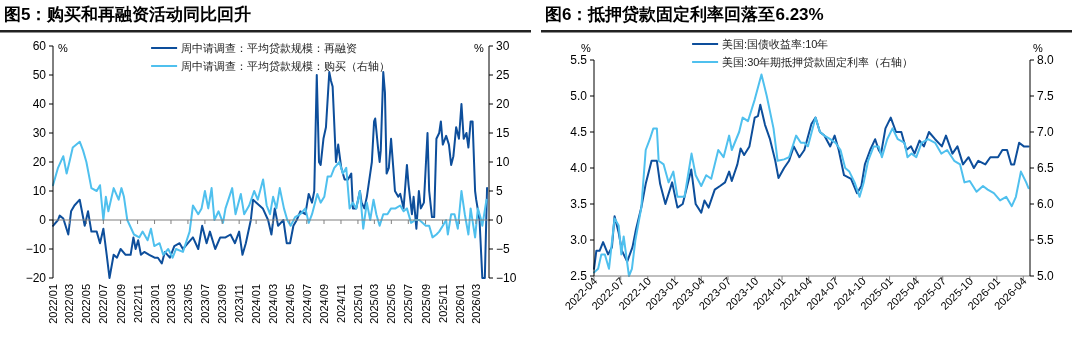 Image resolution: width=1078 pixels, height=356 pixels. I want to click on line-series, so click(270, 199).